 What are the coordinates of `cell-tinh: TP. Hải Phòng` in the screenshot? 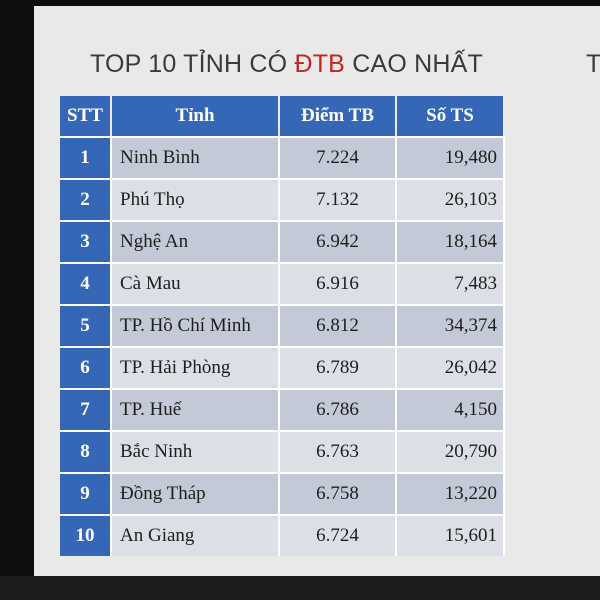 It's located at (196, 367).